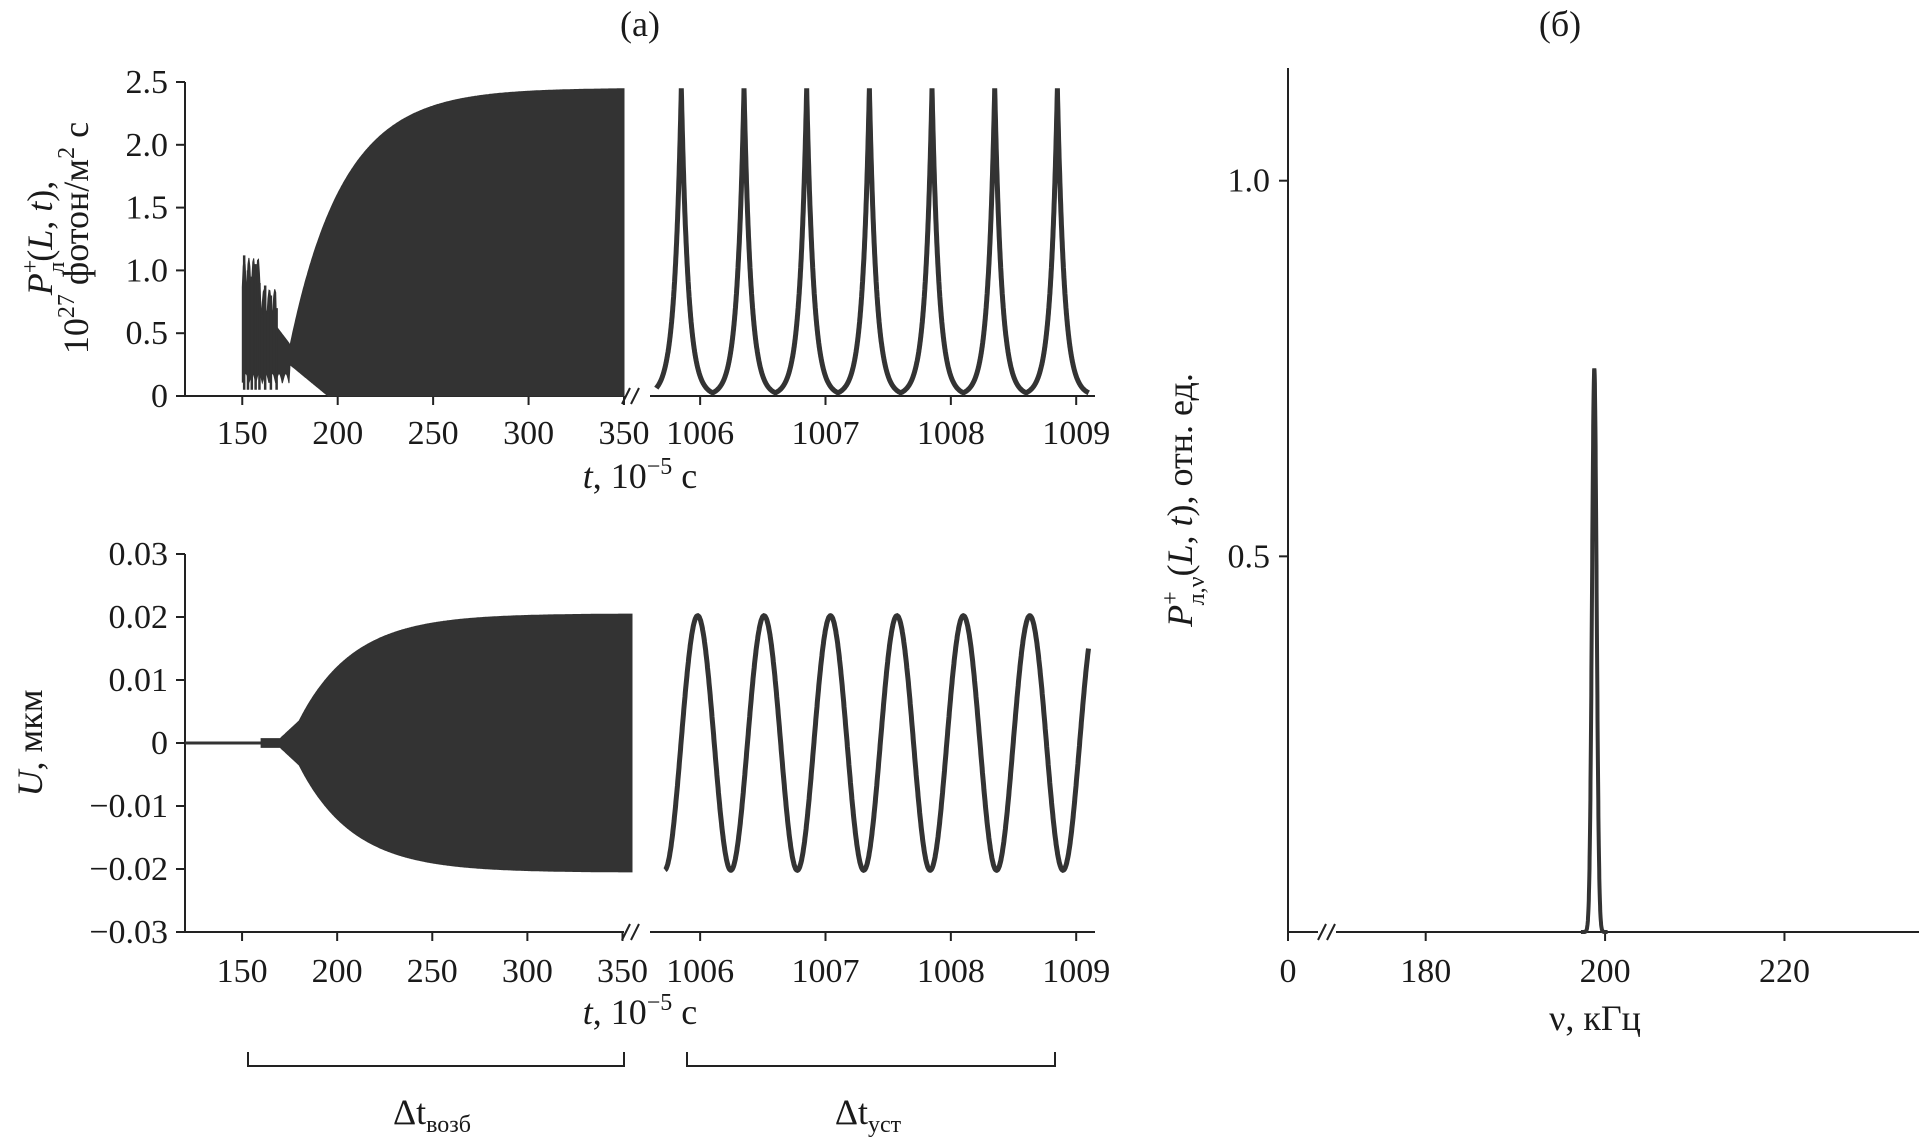 The height and width of the screenshot is (1139, 1919). I want to click on power-y-tick-label: 0.5, so click(147, 333).